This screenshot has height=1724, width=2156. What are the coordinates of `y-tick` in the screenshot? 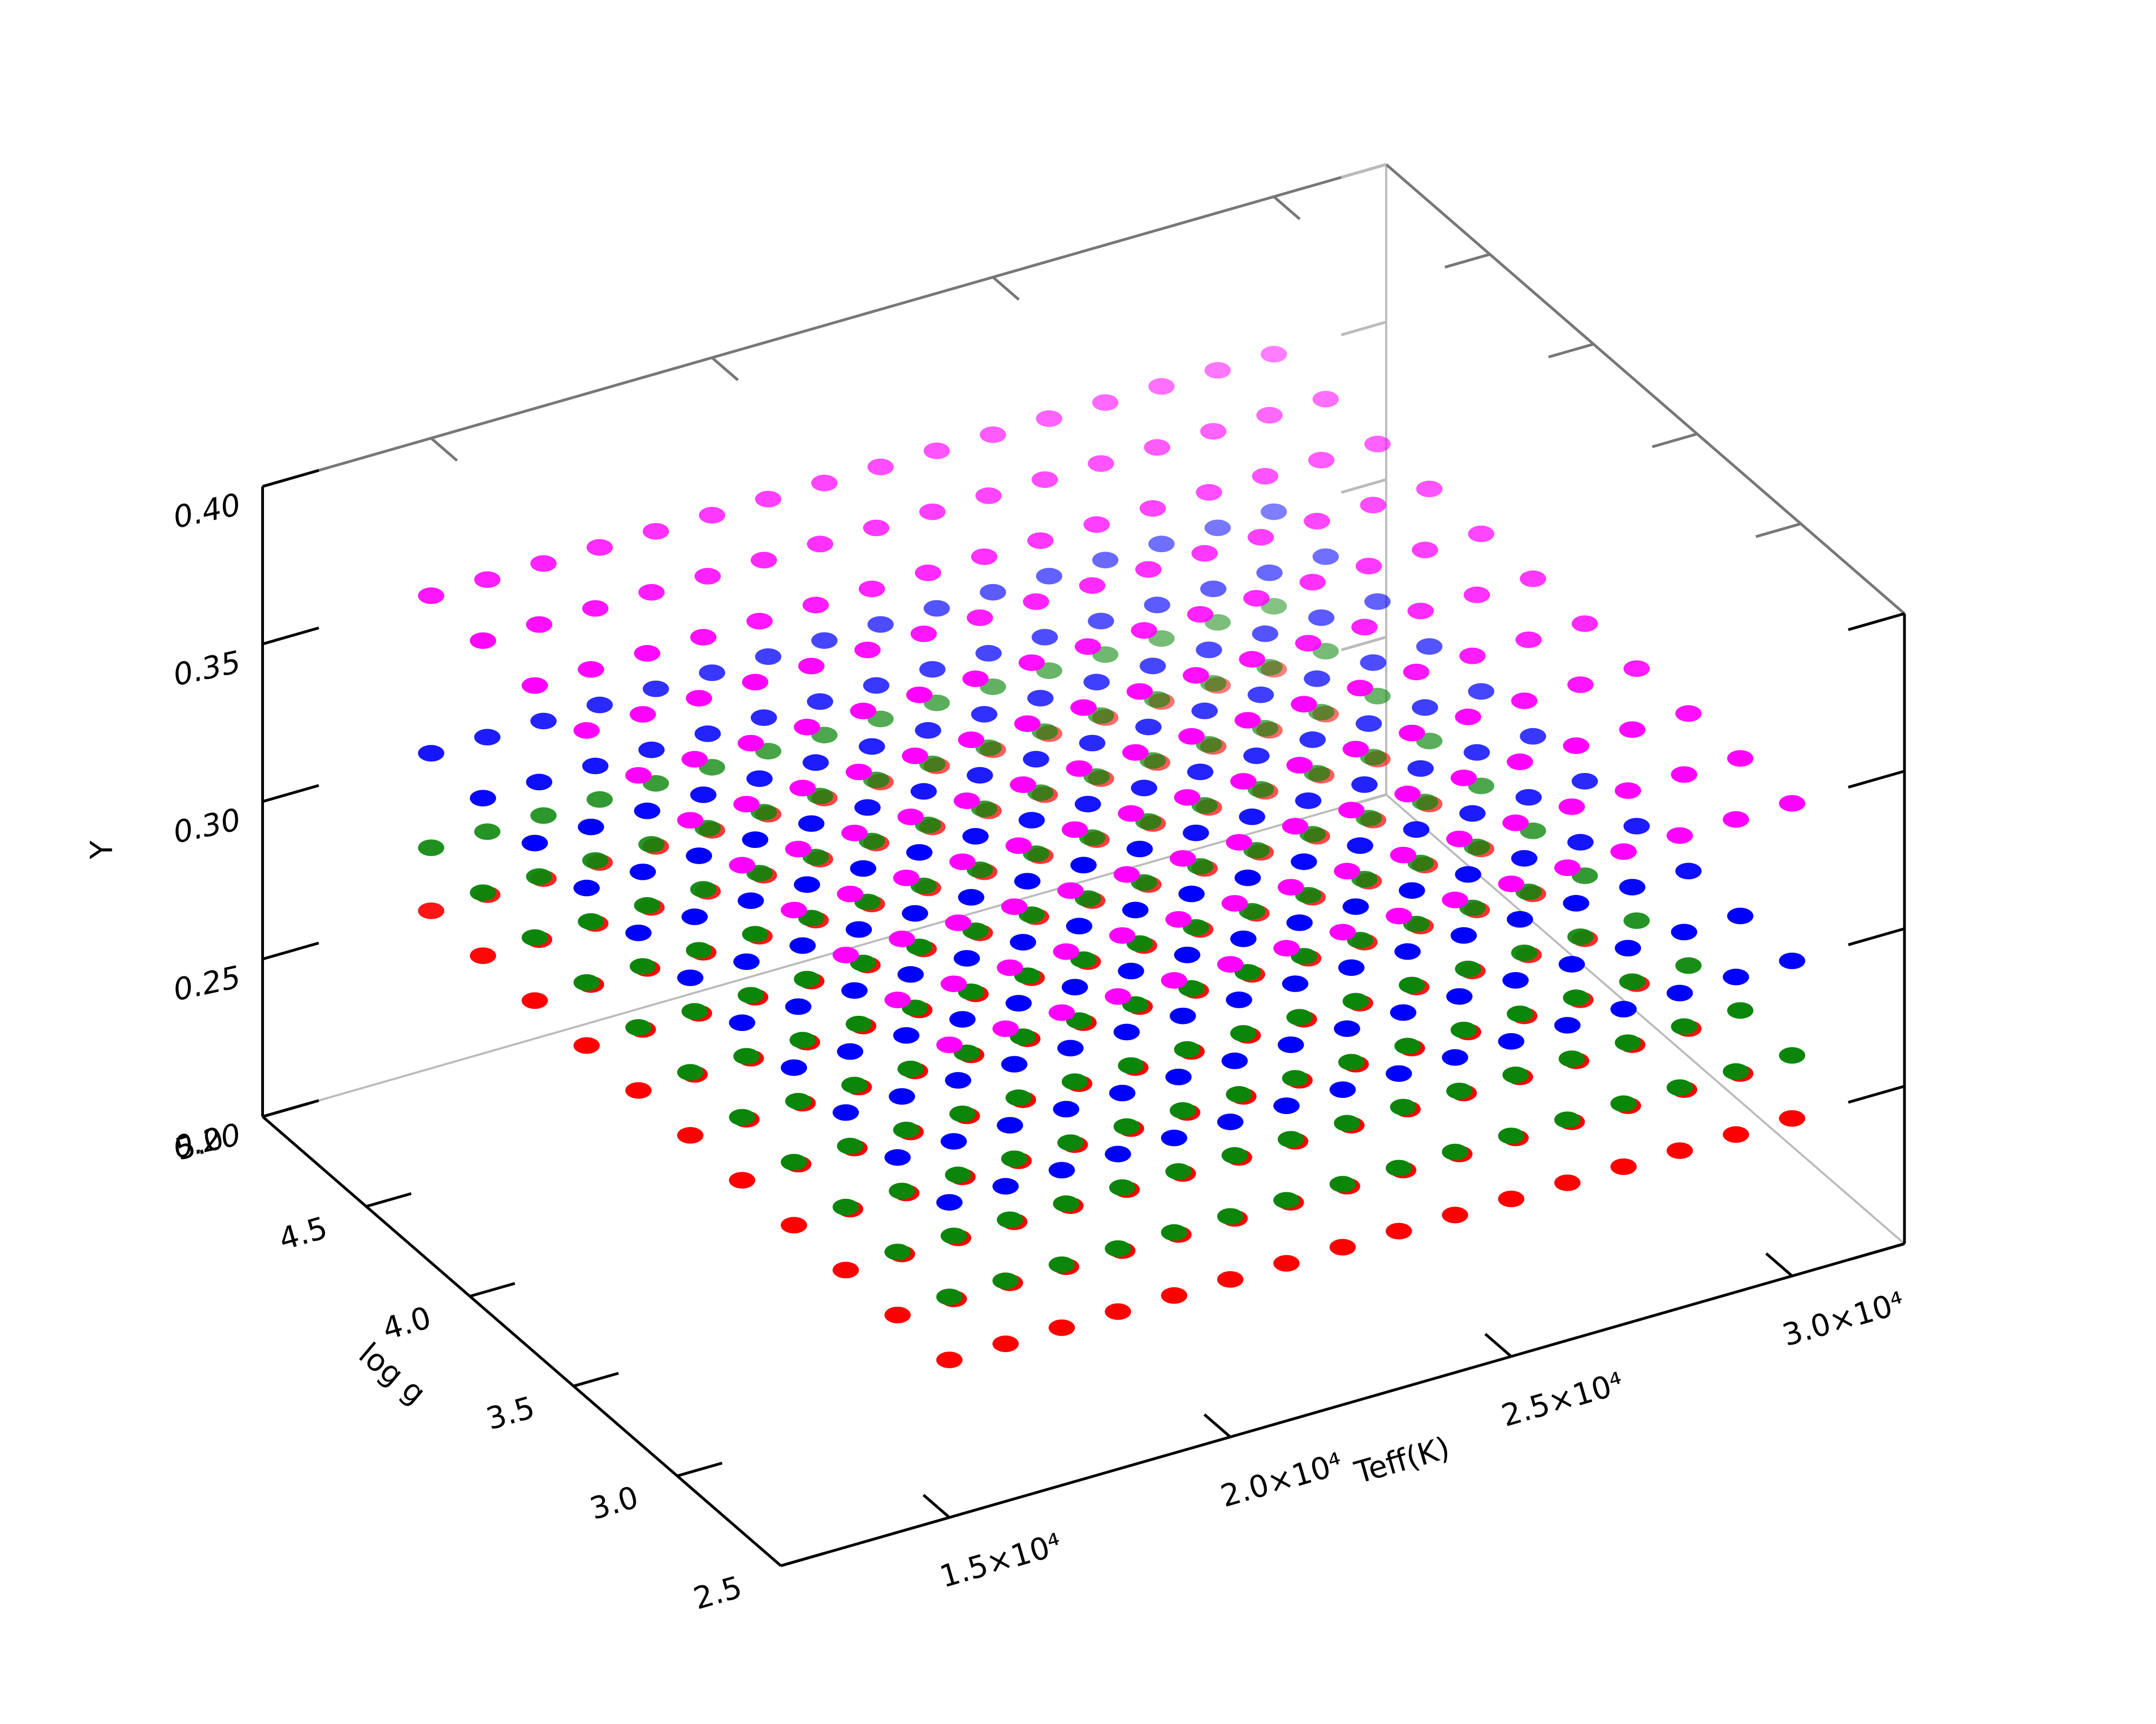 It's located at (803, 1559).